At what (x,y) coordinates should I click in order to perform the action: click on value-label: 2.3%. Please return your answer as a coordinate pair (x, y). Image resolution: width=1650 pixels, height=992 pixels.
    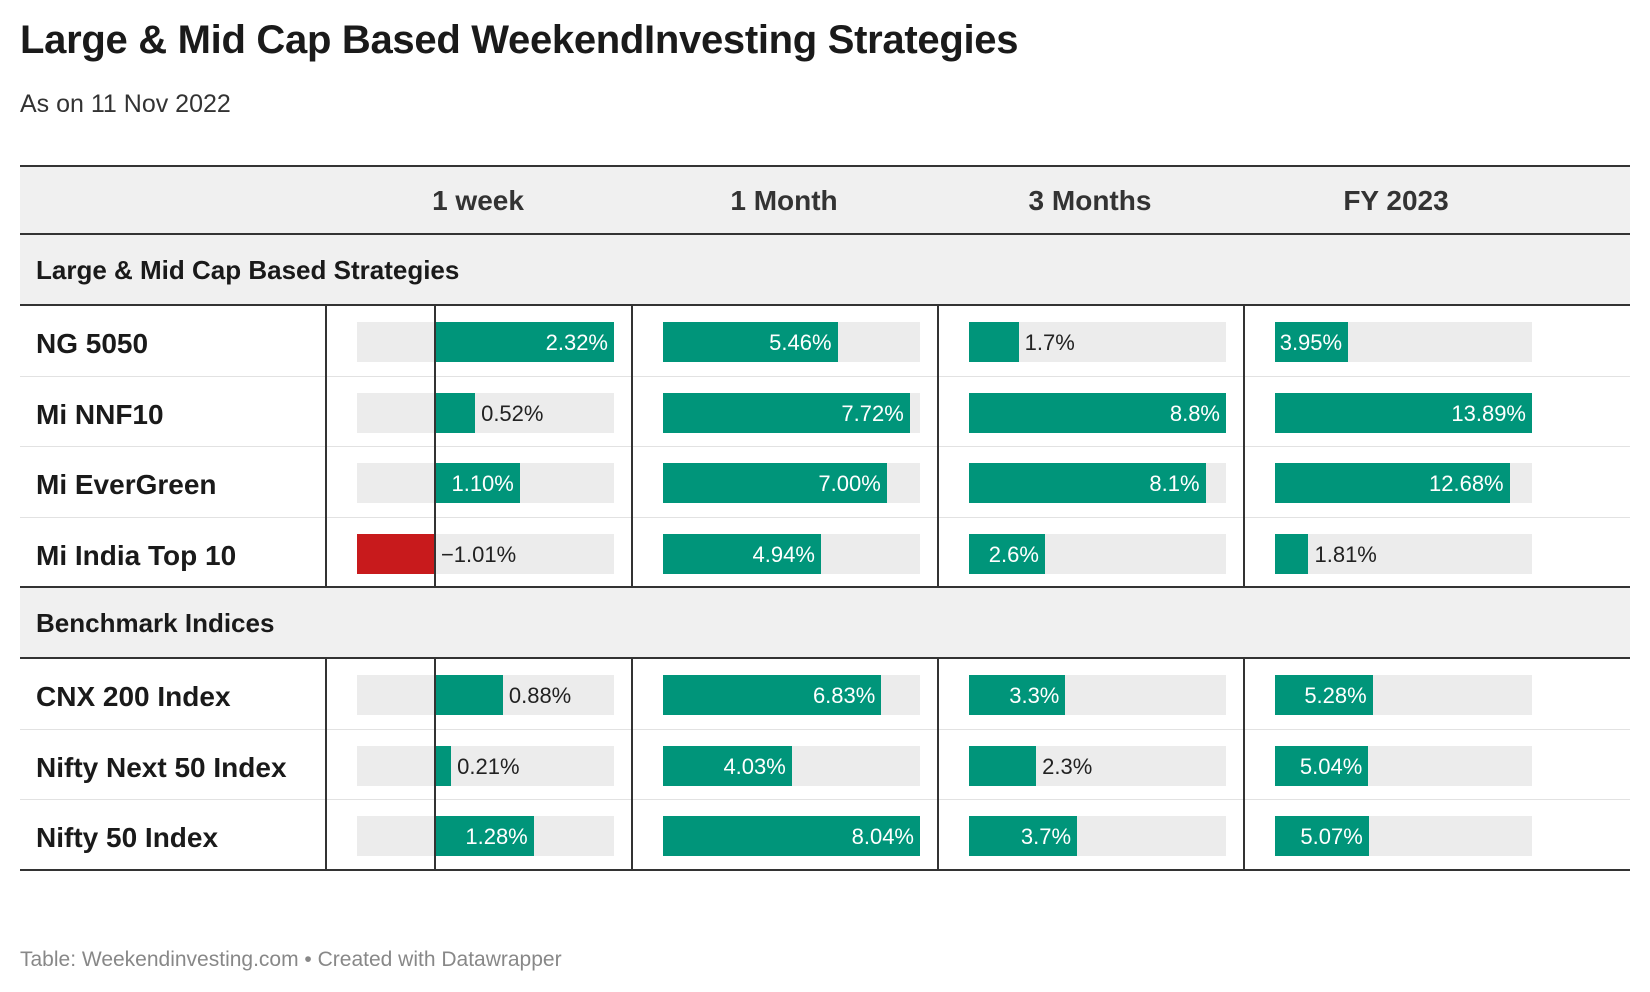
    Looking at the image, I should click on (1067, 766).